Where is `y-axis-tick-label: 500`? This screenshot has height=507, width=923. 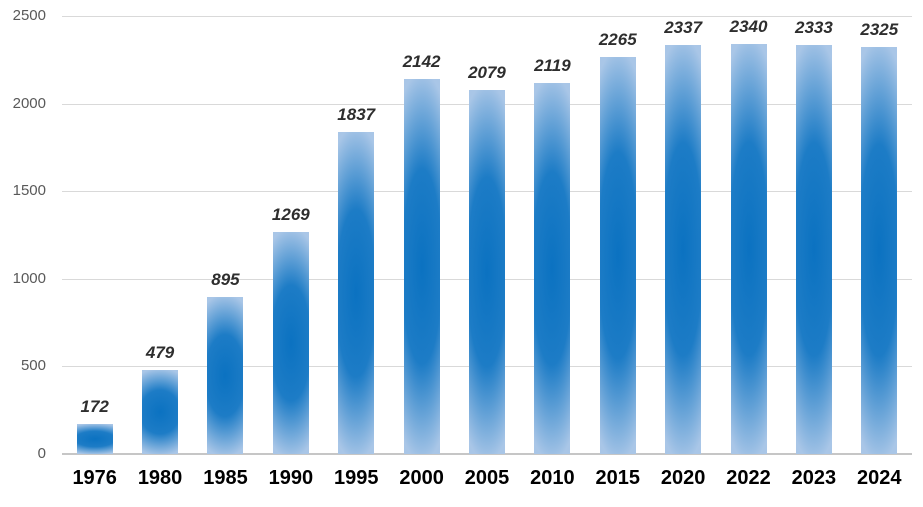
y-axis-tick-label: 500 is located at coordinates (33, 366).